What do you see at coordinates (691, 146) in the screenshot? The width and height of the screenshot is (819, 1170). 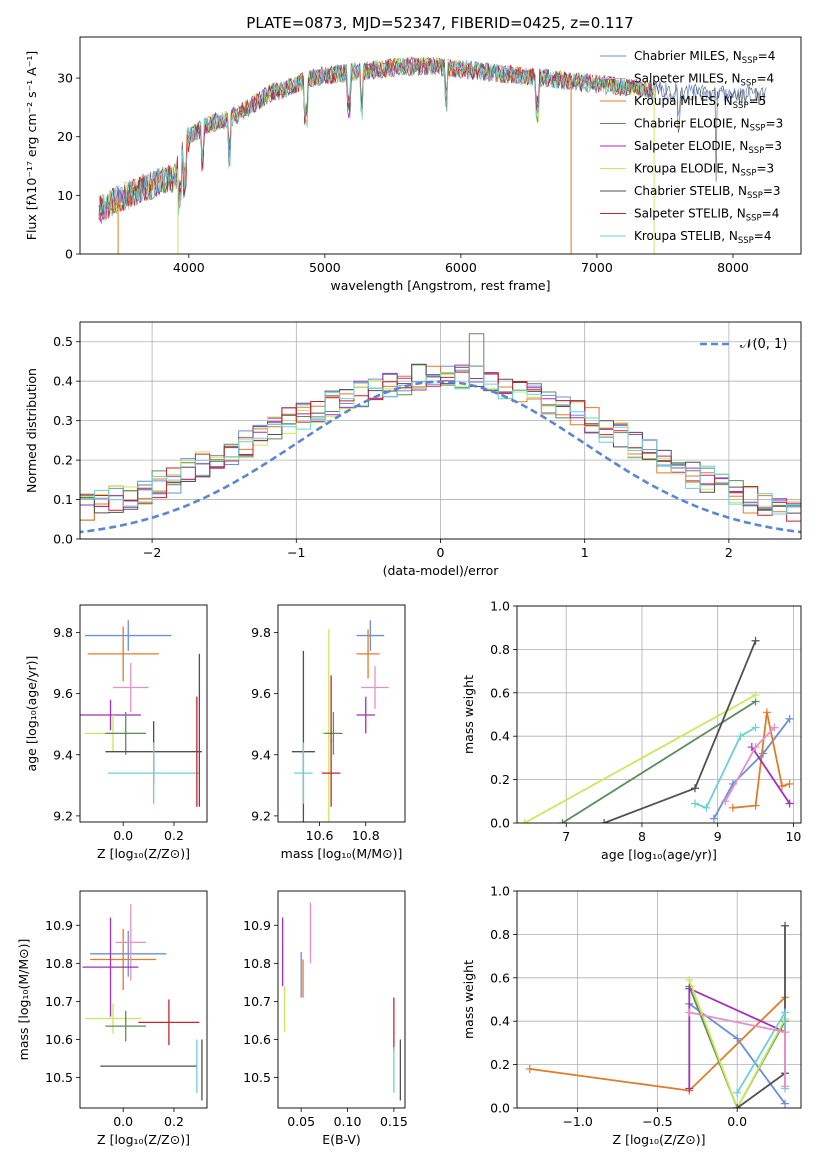 I see `legend-name: Salpeter ELODIE, N` at bounding box center [691, 146].